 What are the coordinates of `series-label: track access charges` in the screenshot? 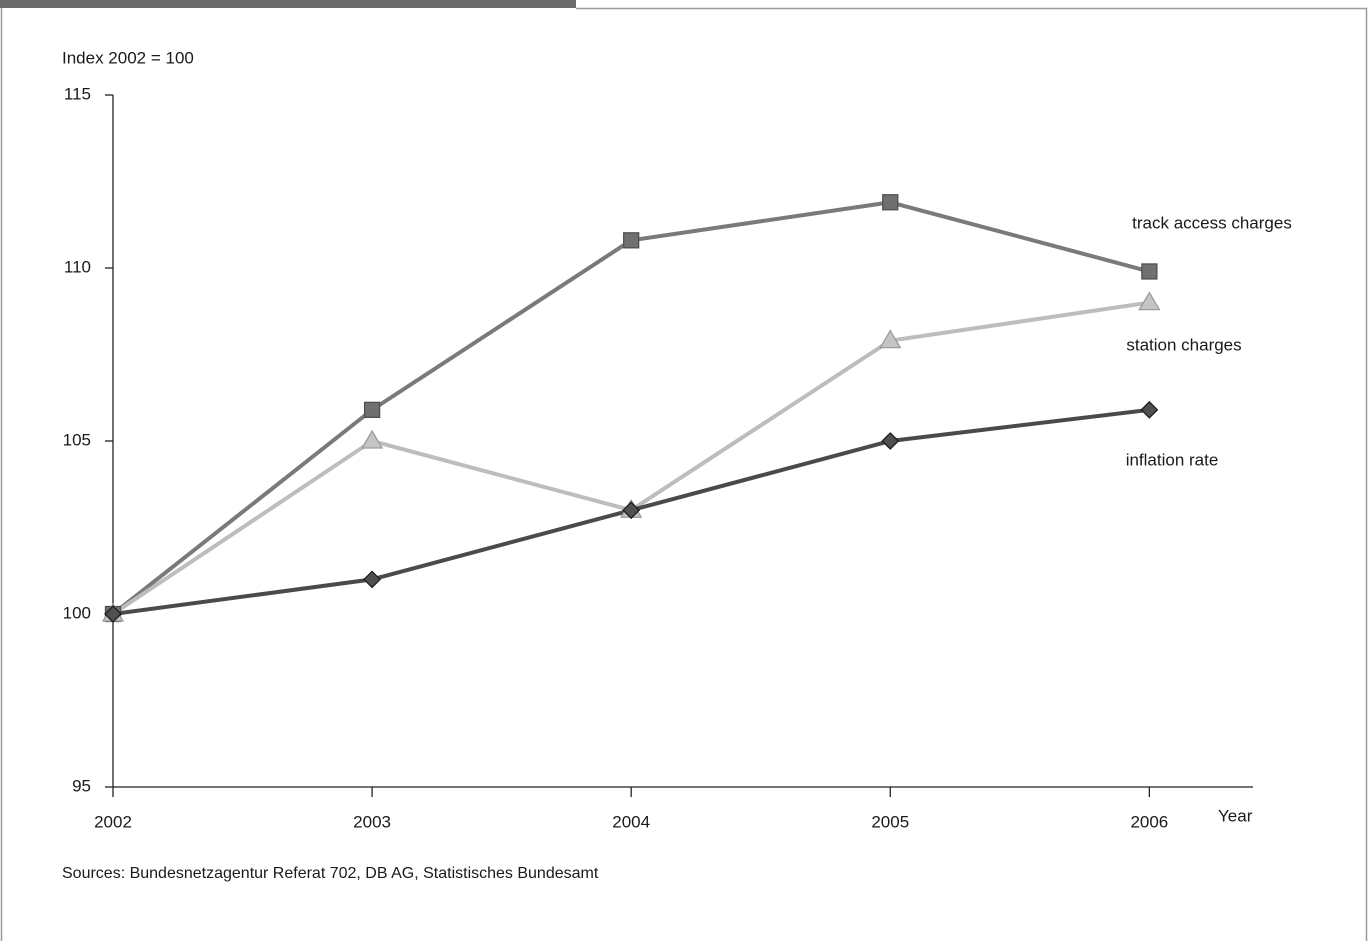 It's located at (1212, 222).